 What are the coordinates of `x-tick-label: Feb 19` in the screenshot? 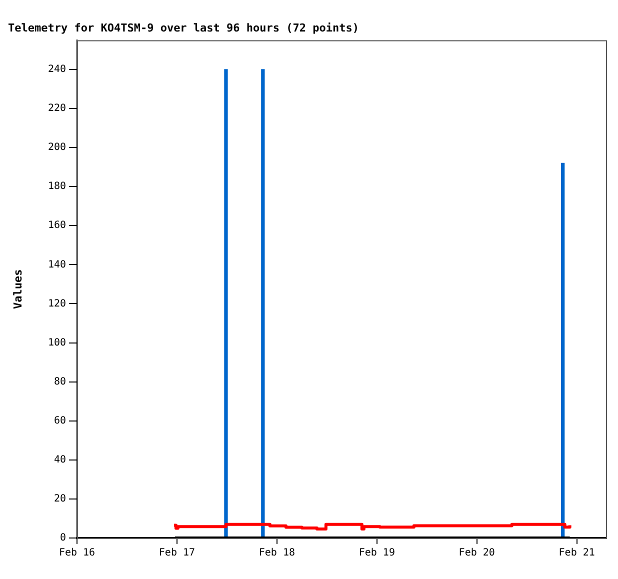 It's located at (376, 553).